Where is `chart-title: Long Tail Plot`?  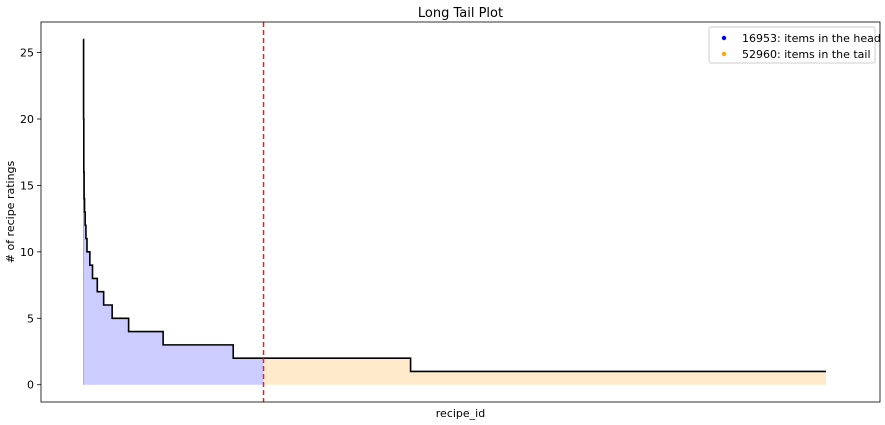 chart-title: Long Tail Plot is located at coordinates (460, 13).